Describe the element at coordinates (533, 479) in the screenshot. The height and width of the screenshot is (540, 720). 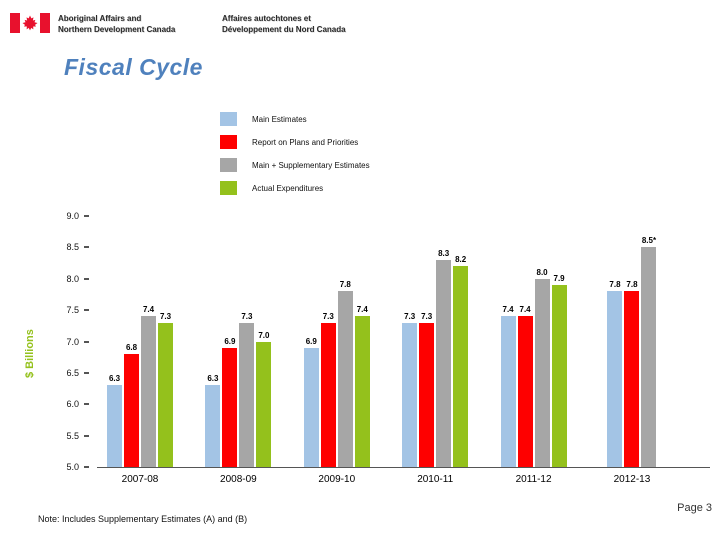
I see `x-axis-category-label: 2011-12` at that location.